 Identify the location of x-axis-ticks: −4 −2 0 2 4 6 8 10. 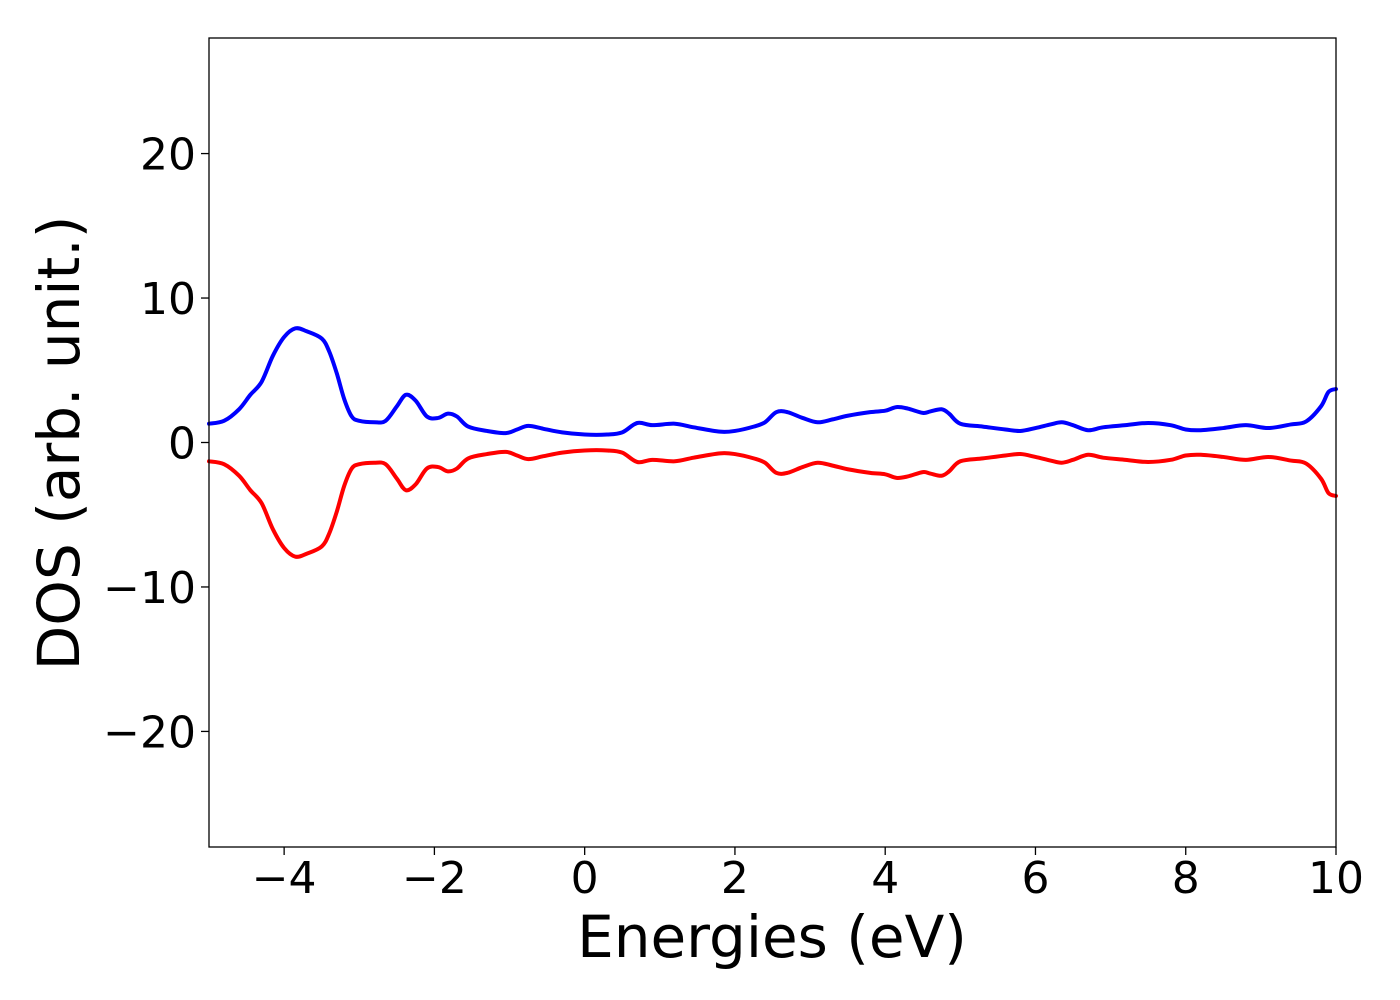
(808, 875).